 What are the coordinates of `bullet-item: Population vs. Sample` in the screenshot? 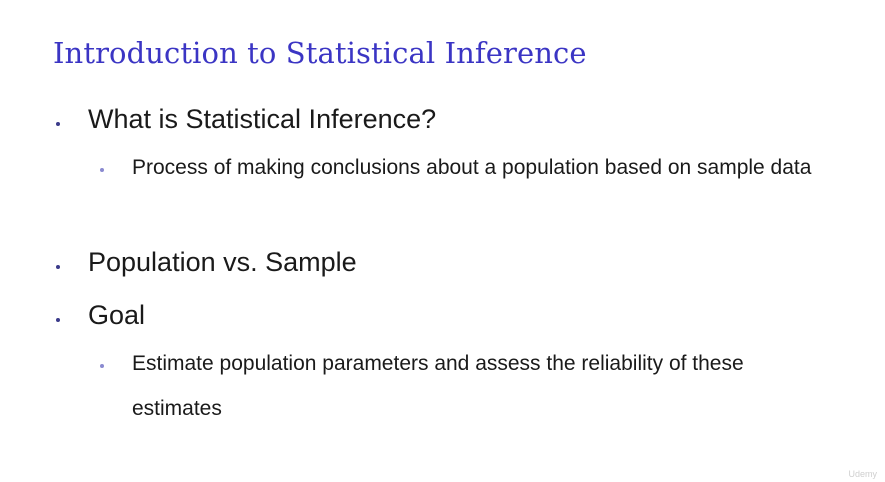 It's located at (222, 262).